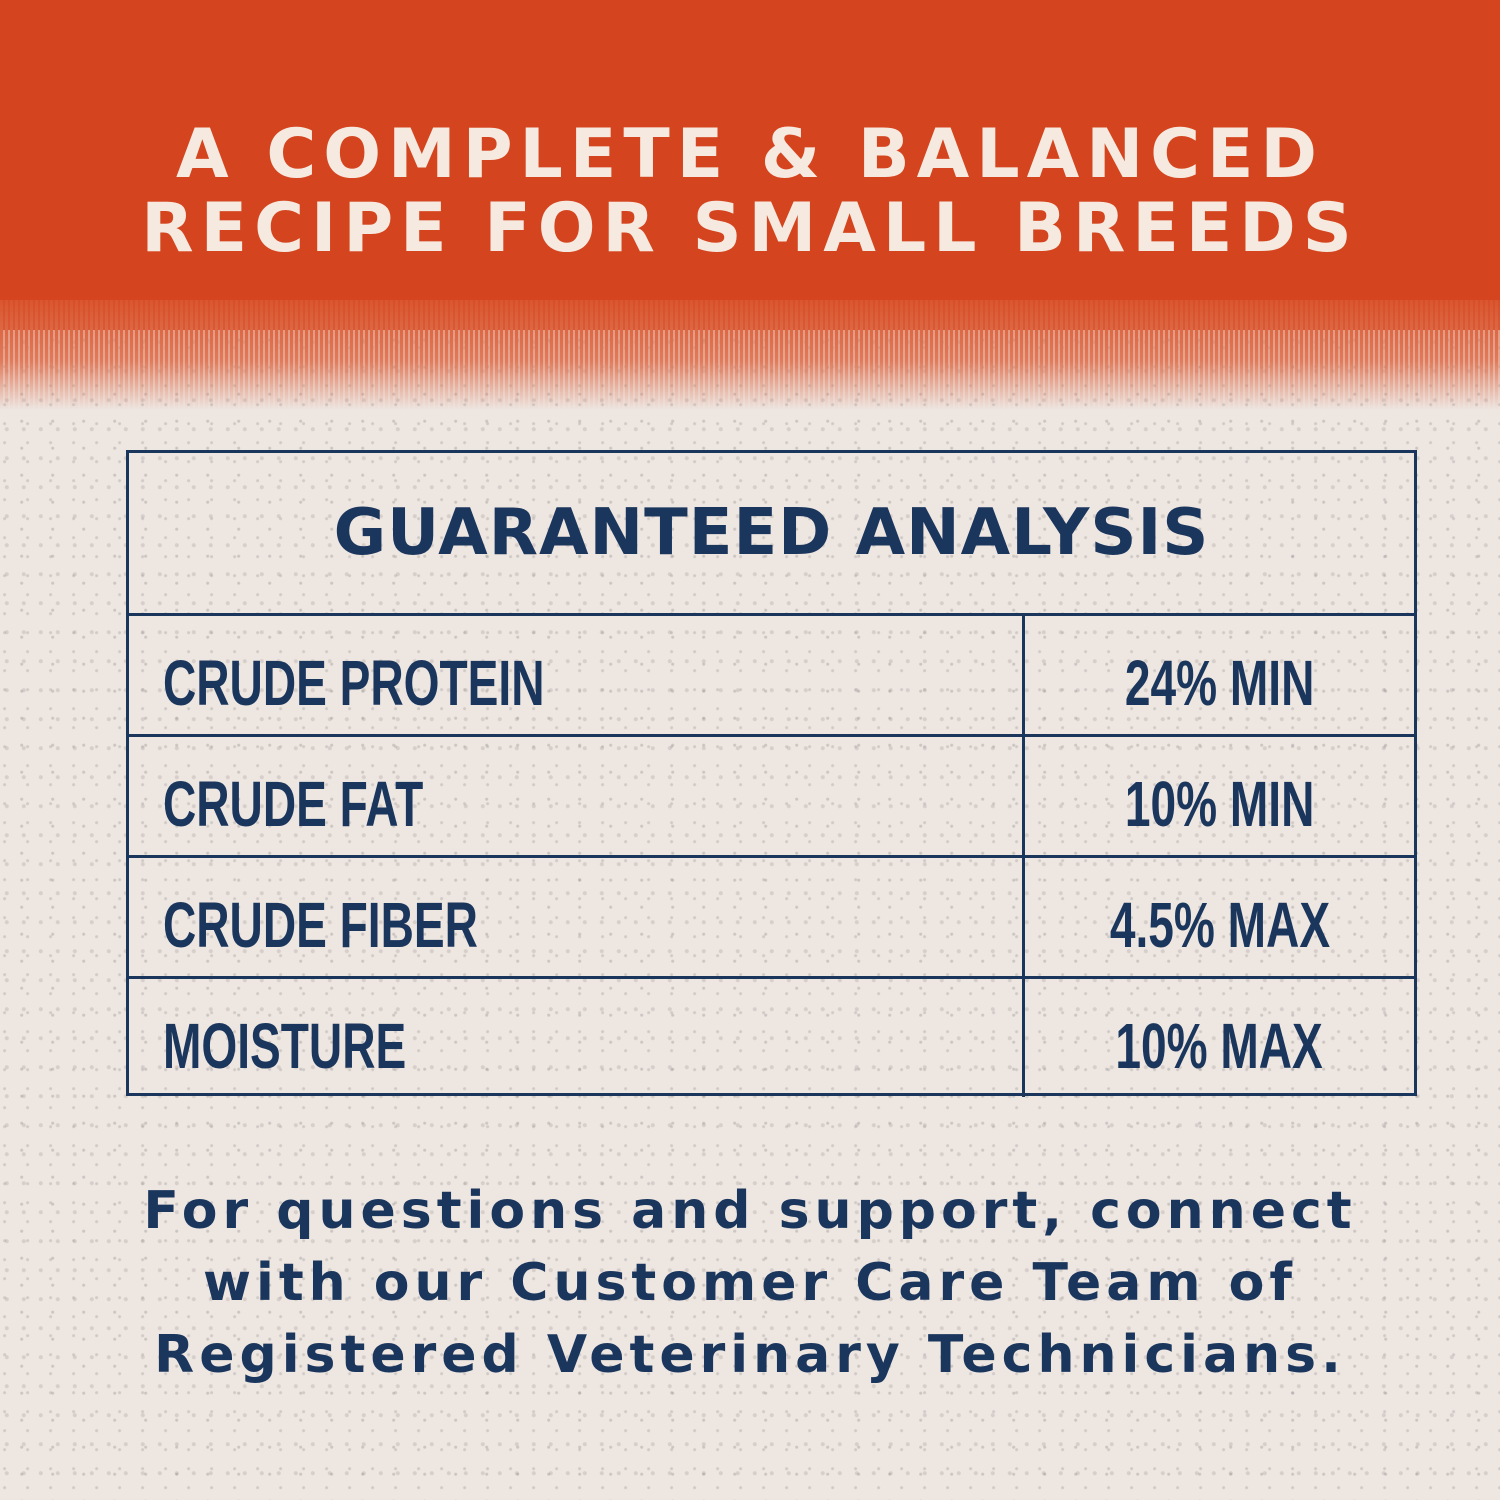 Image resolution: width=1500 pixels, height=1500 pixels. What do you see at coordinates (771, 676) in the screenshot?
I see `table-row: CRUDE PROTEIN 24% MIN` at bounding box center [771, 676].